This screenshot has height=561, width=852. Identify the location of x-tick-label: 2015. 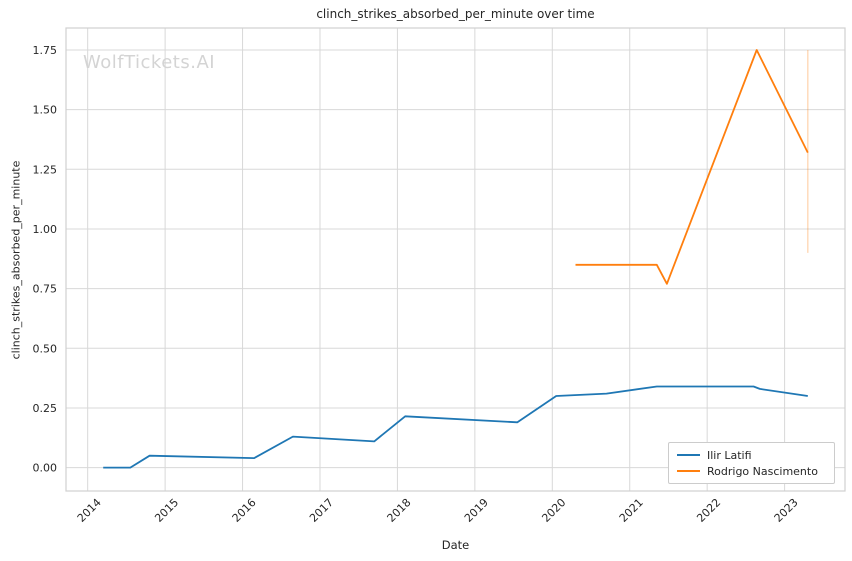
(166, 510).